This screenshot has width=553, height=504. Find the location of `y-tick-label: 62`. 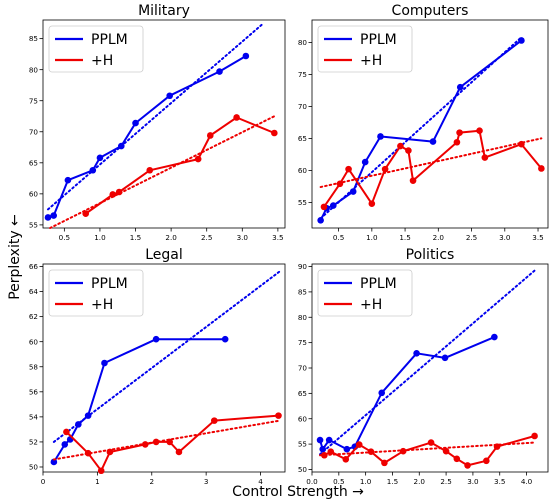

y-tick-label: 62 is located at coordinates (33, 316).